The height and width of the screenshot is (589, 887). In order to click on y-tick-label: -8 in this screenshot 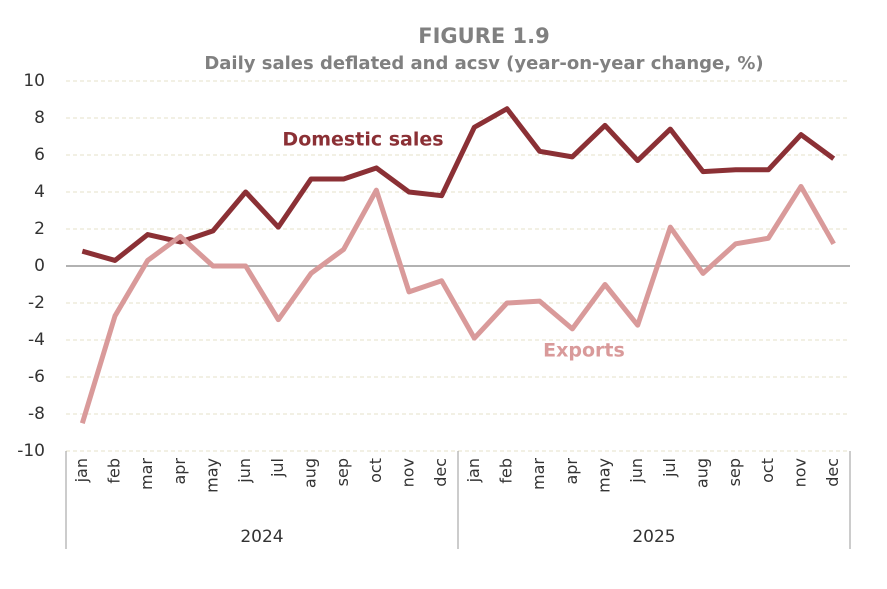, I will do `click(36, 414)`.